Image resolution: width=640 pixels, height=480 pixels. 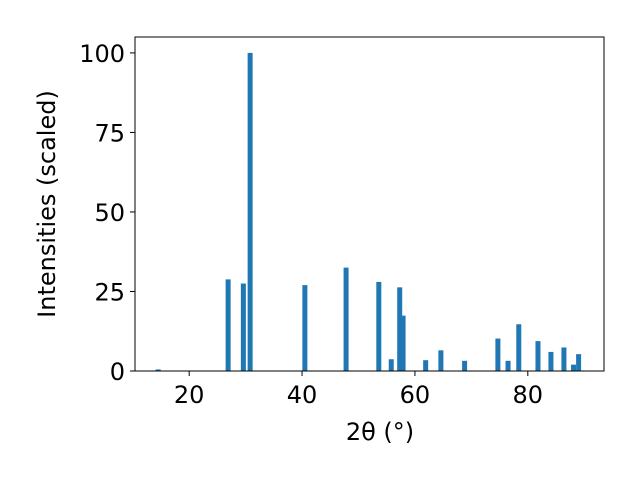 What do you see at coordinates (102, 54) in the screenshot?
I see `y-tick-label: 100` at bounding box center [102, 54].